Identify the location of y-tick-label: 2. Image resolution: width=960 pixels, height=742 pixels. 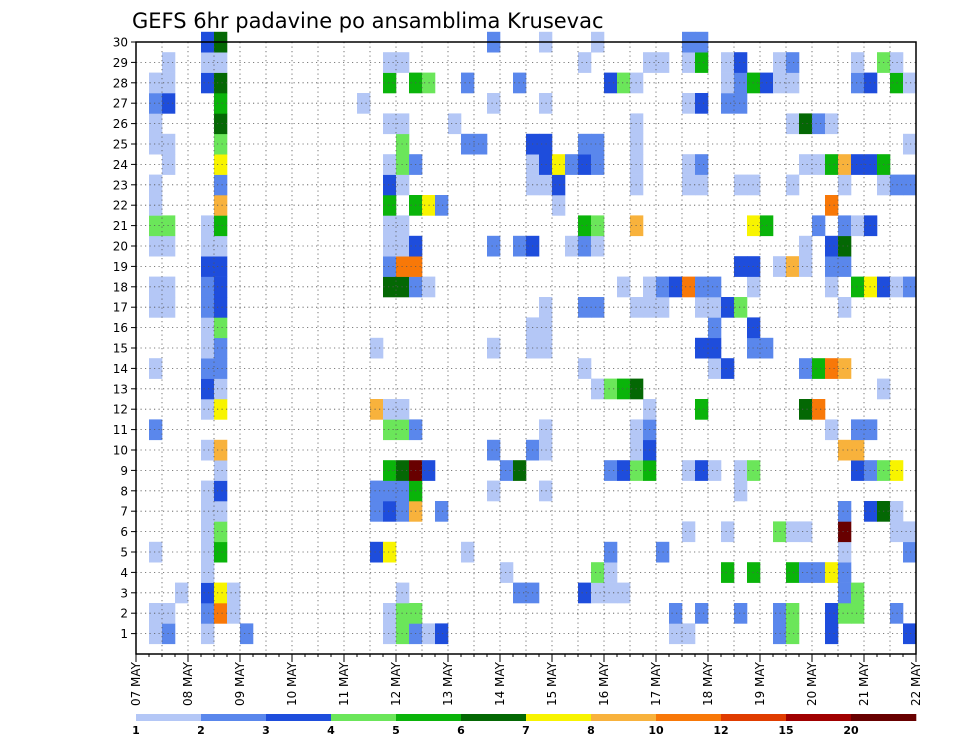
(124, 614).